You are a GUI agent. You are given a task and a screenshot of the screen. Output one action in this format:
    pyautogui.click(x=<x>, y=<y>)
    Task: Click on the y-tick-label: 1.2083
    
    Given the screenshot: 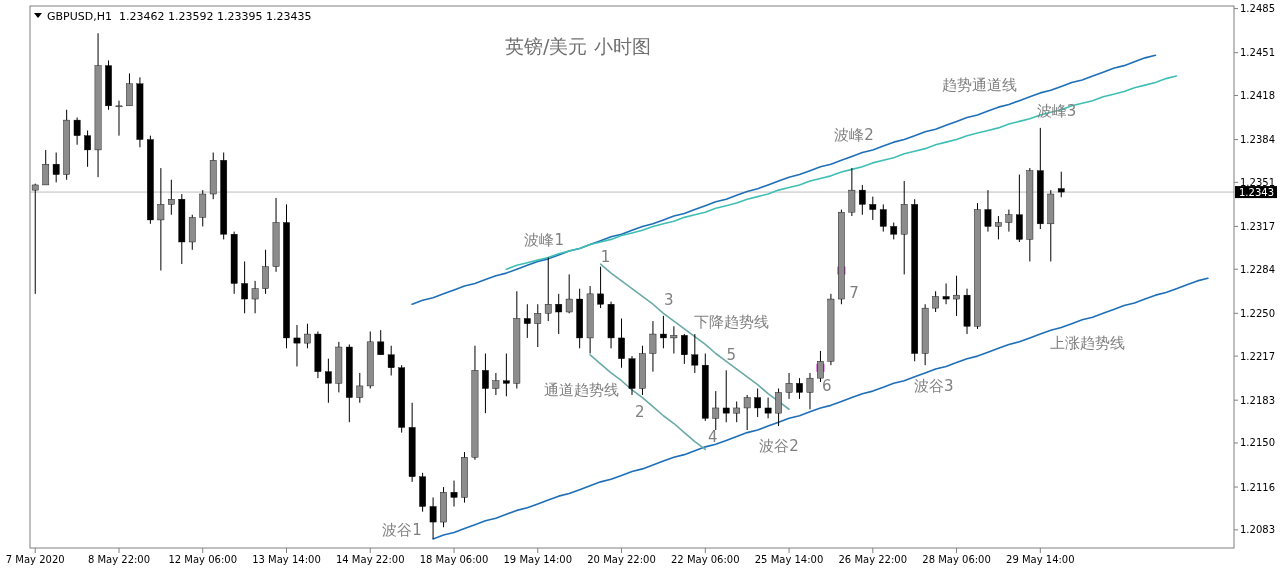 What is the action you would take?
    pyautogui.click(x=1257, y=530)
    